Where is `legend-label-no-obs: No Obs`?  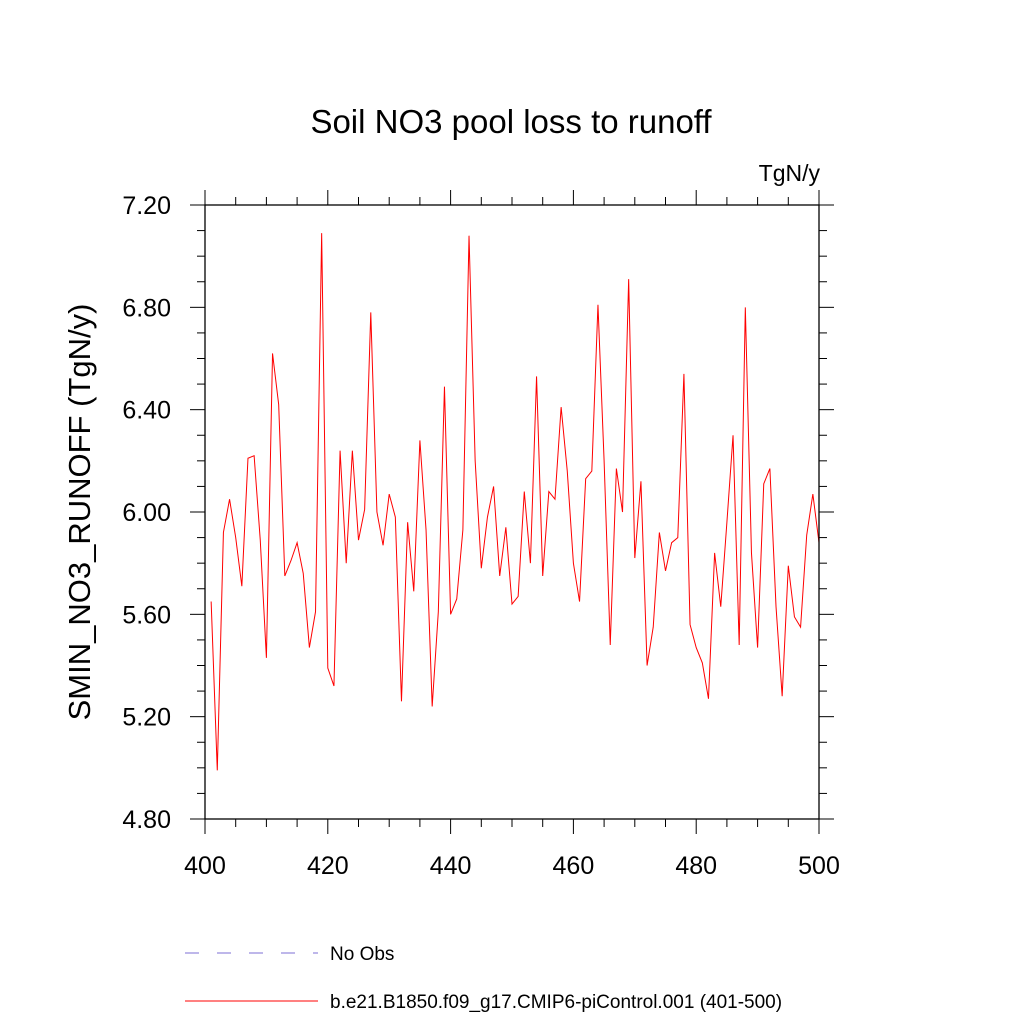
legend-label-no-obs: No Obs is located at coordinates (362, 954).